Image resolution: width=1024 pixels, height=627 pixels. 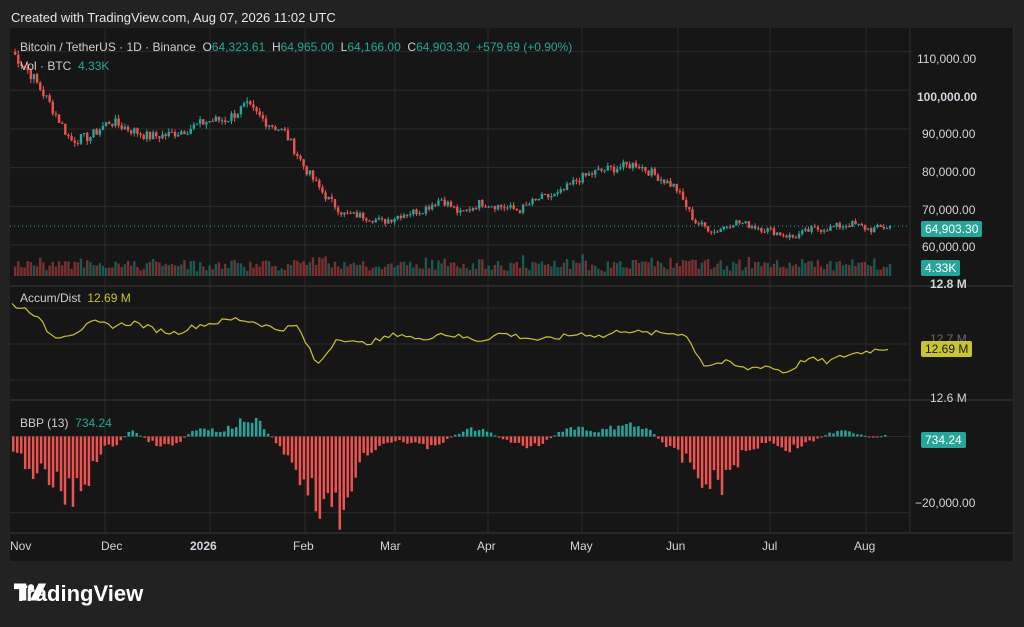 I want to click on tradingview-brand: TradingView, so click(x=78, y=594).